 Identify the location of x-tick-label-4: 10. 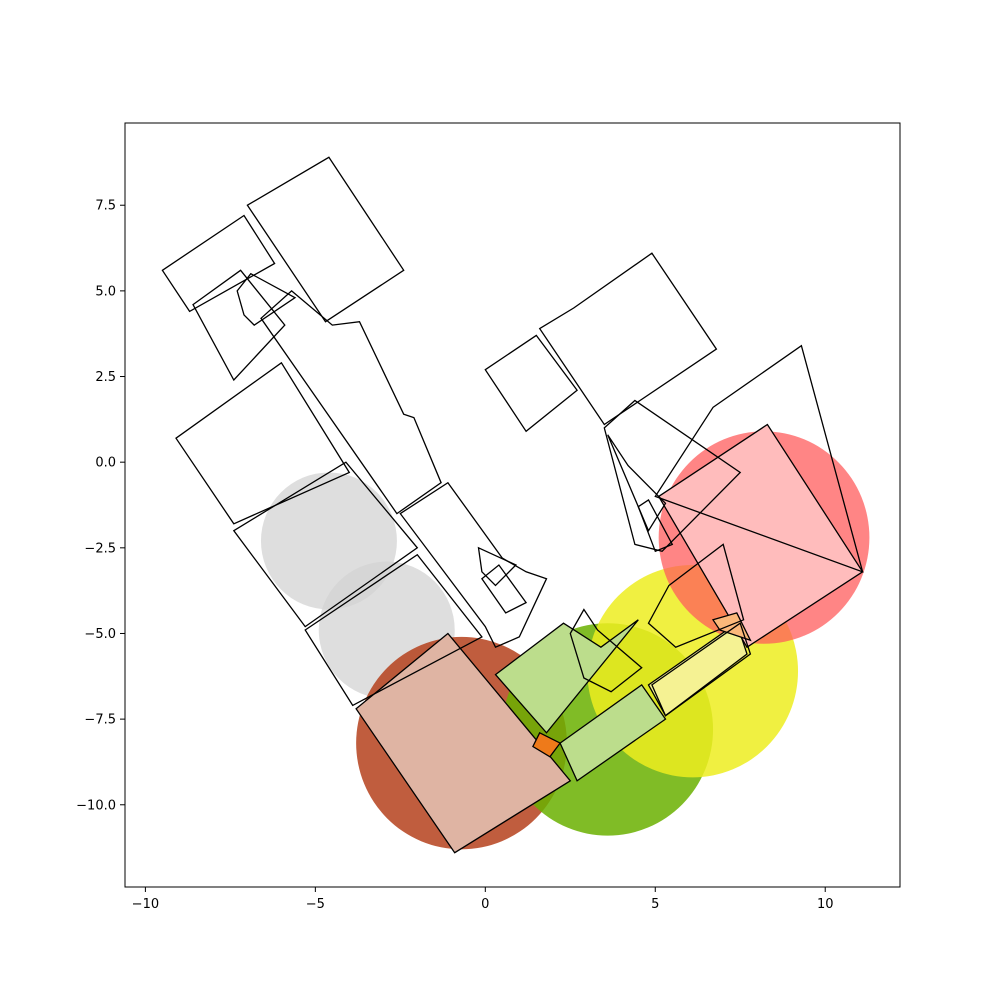
(825, 904).